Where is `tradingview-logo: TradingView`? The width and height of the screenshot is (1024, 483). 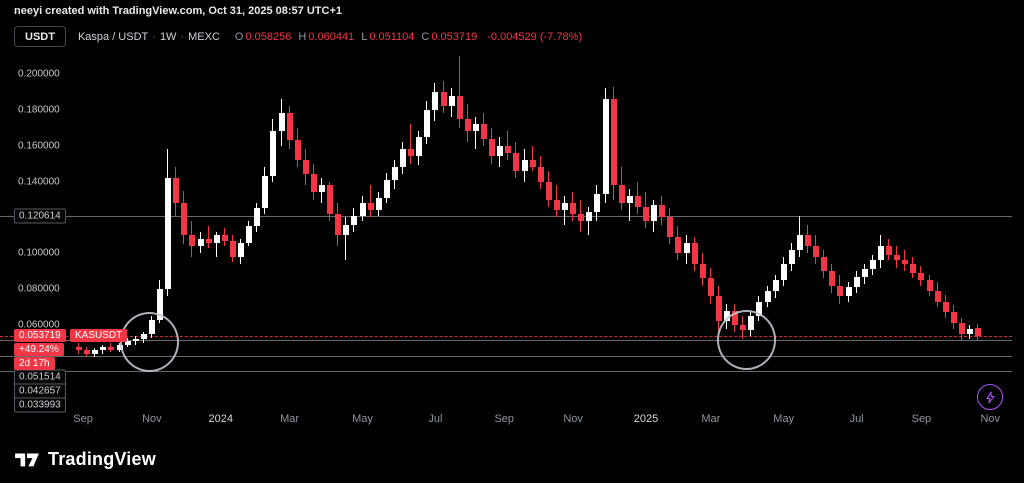
tradingview-logo: TradingView is located at coordinates (85, 459).